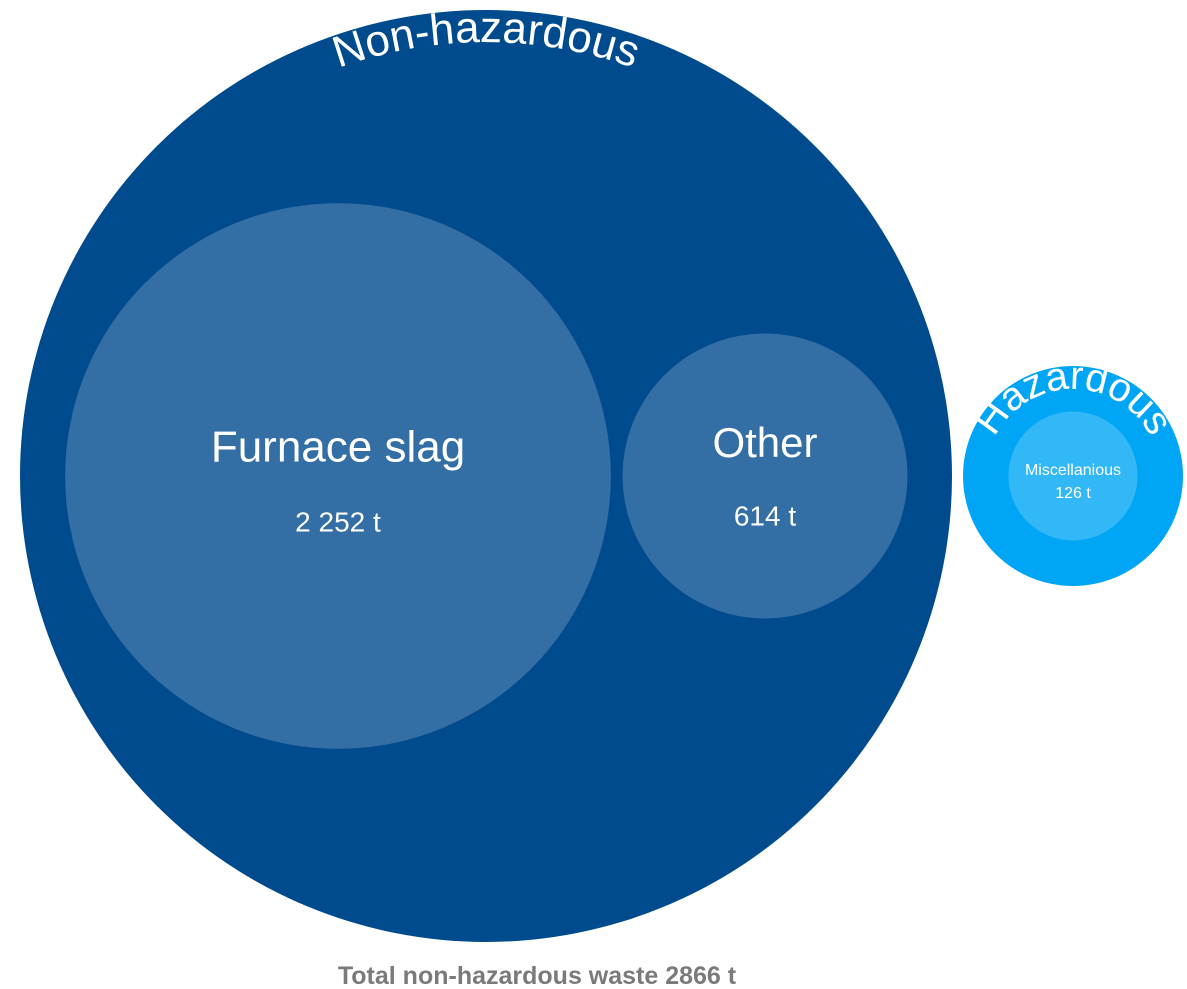 This screenshot has height=989, width=1187. What do you see at coordinates (537, 975) in the screenshot?
I see `footer: Total non-hazardous waste 2866 t` at bounding box center [537, 975].